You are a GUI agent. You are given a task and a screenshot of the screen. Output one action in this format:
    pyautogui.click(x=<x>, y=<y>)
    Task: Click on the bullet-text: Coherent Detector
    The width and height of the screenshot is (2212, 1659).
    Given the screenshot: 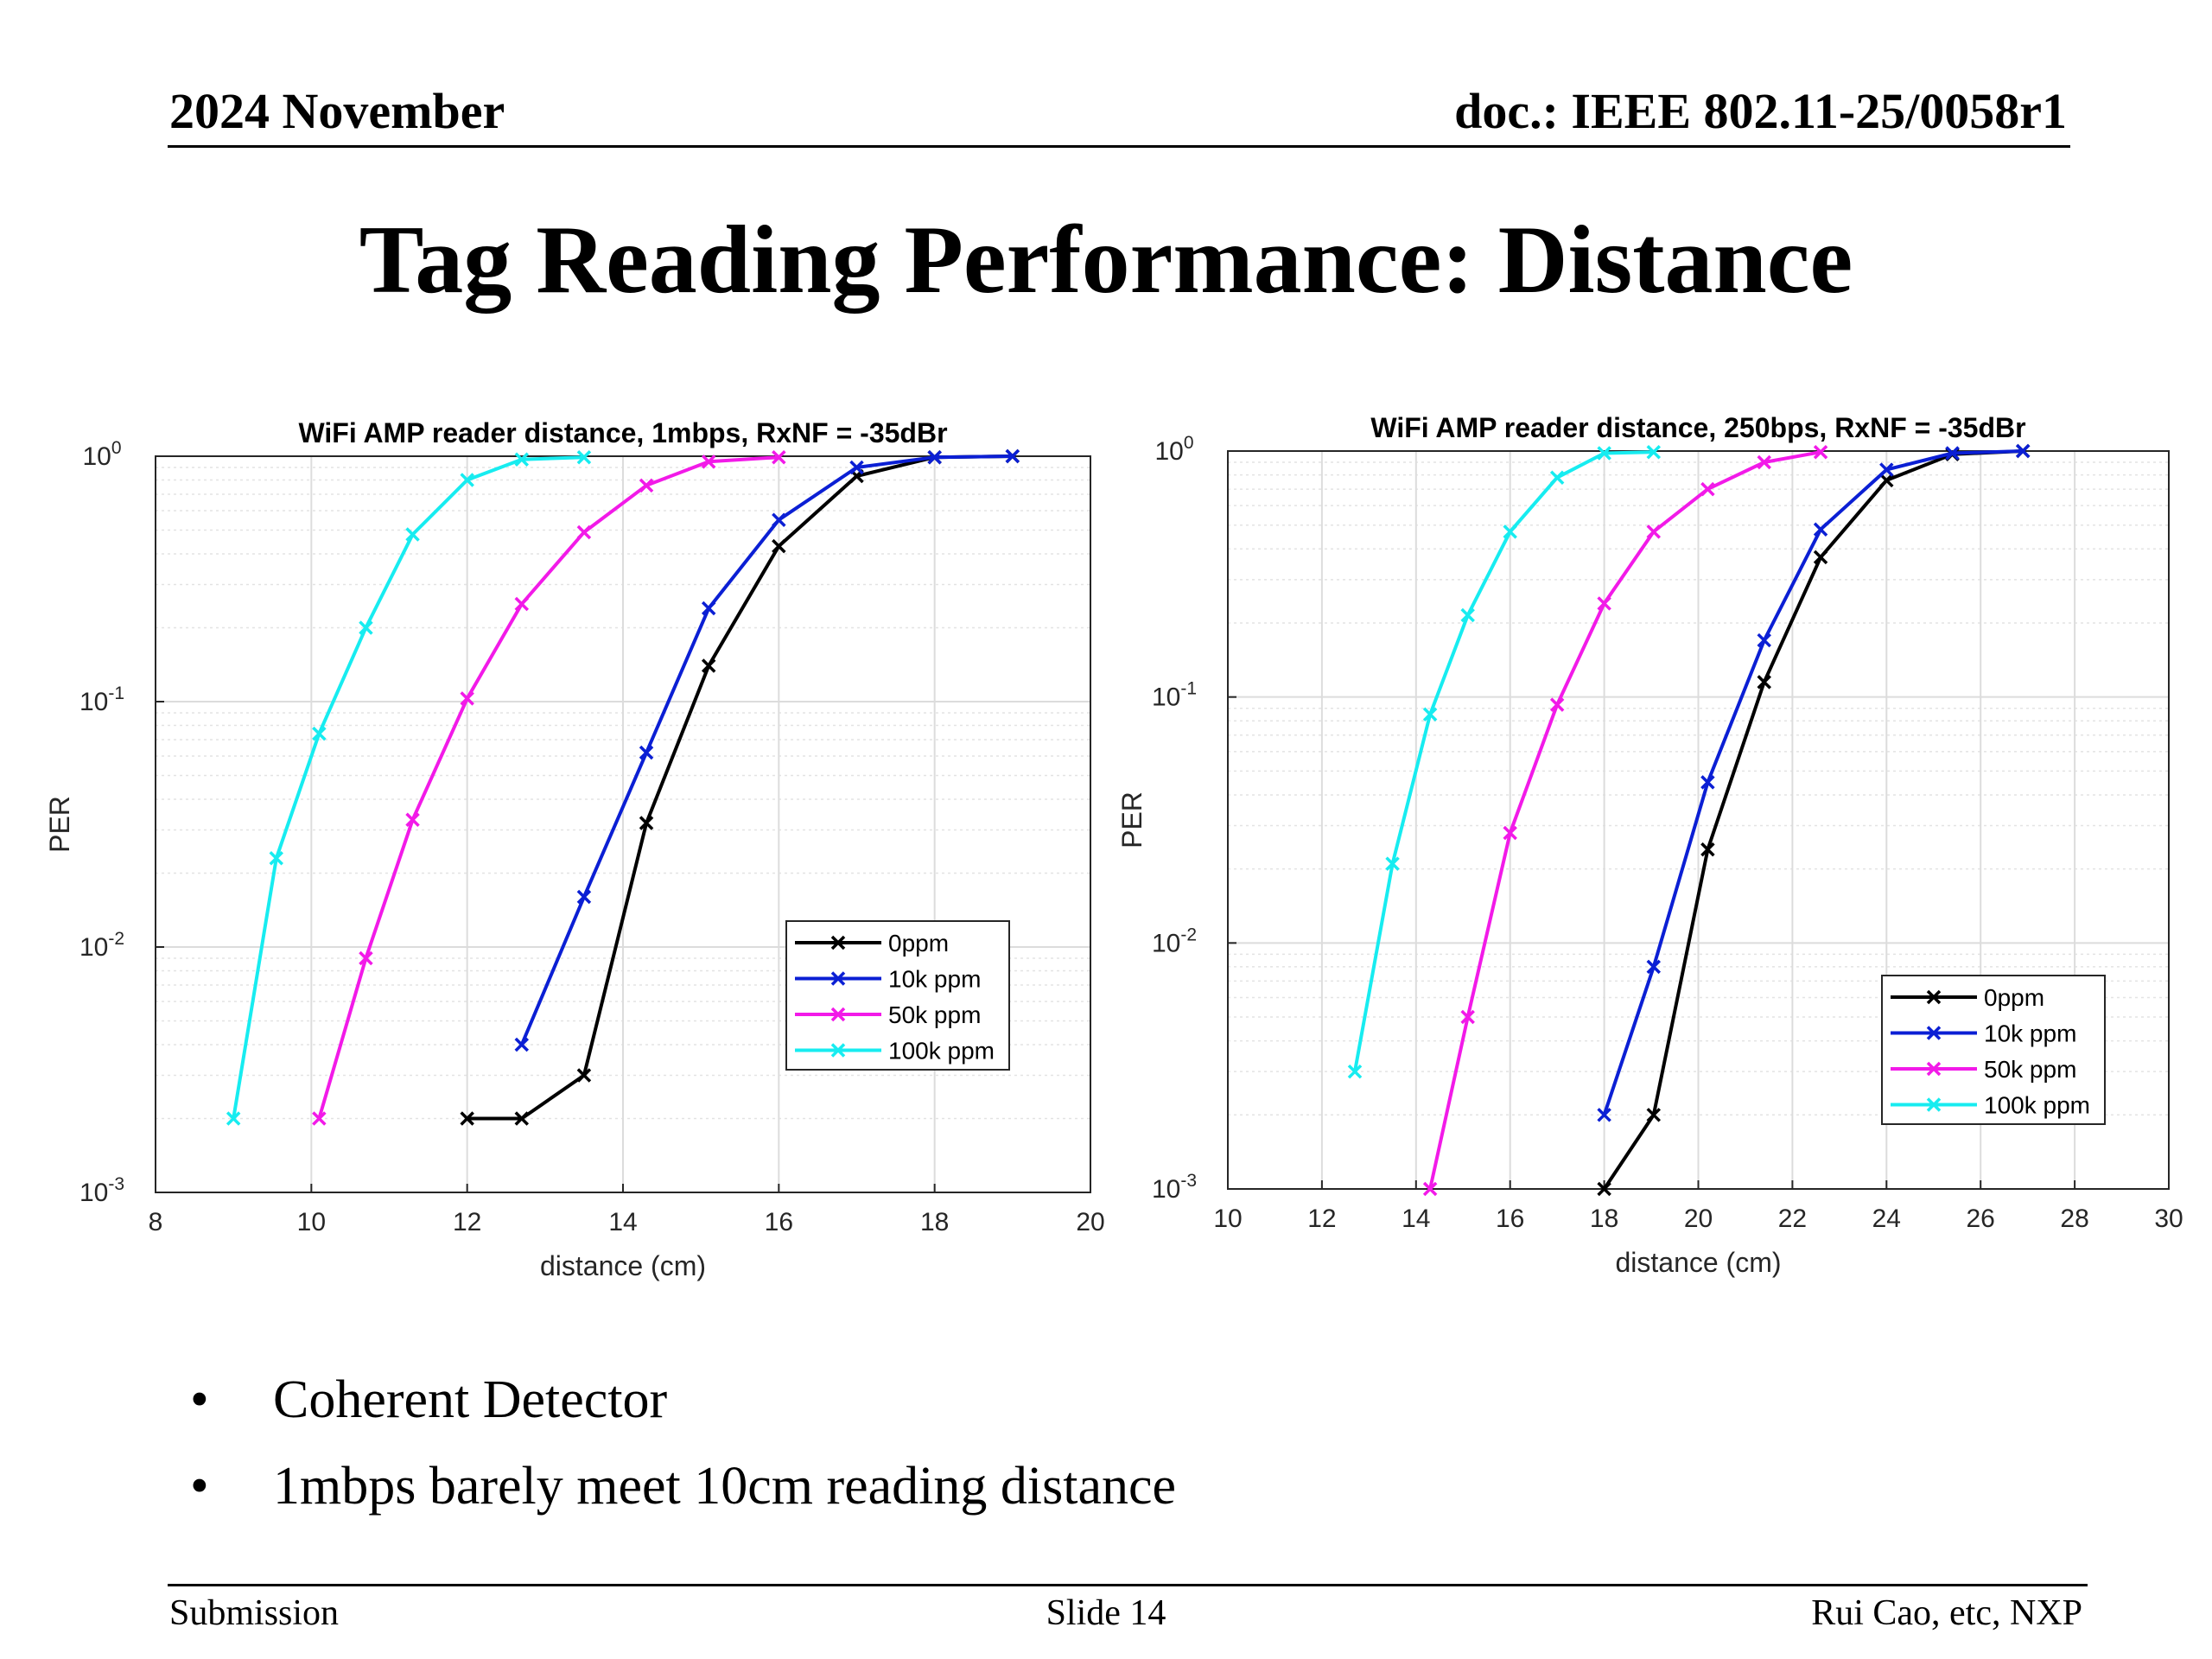 What is the action you would take?
    pyautogui.click(x=471, y=1399)
    